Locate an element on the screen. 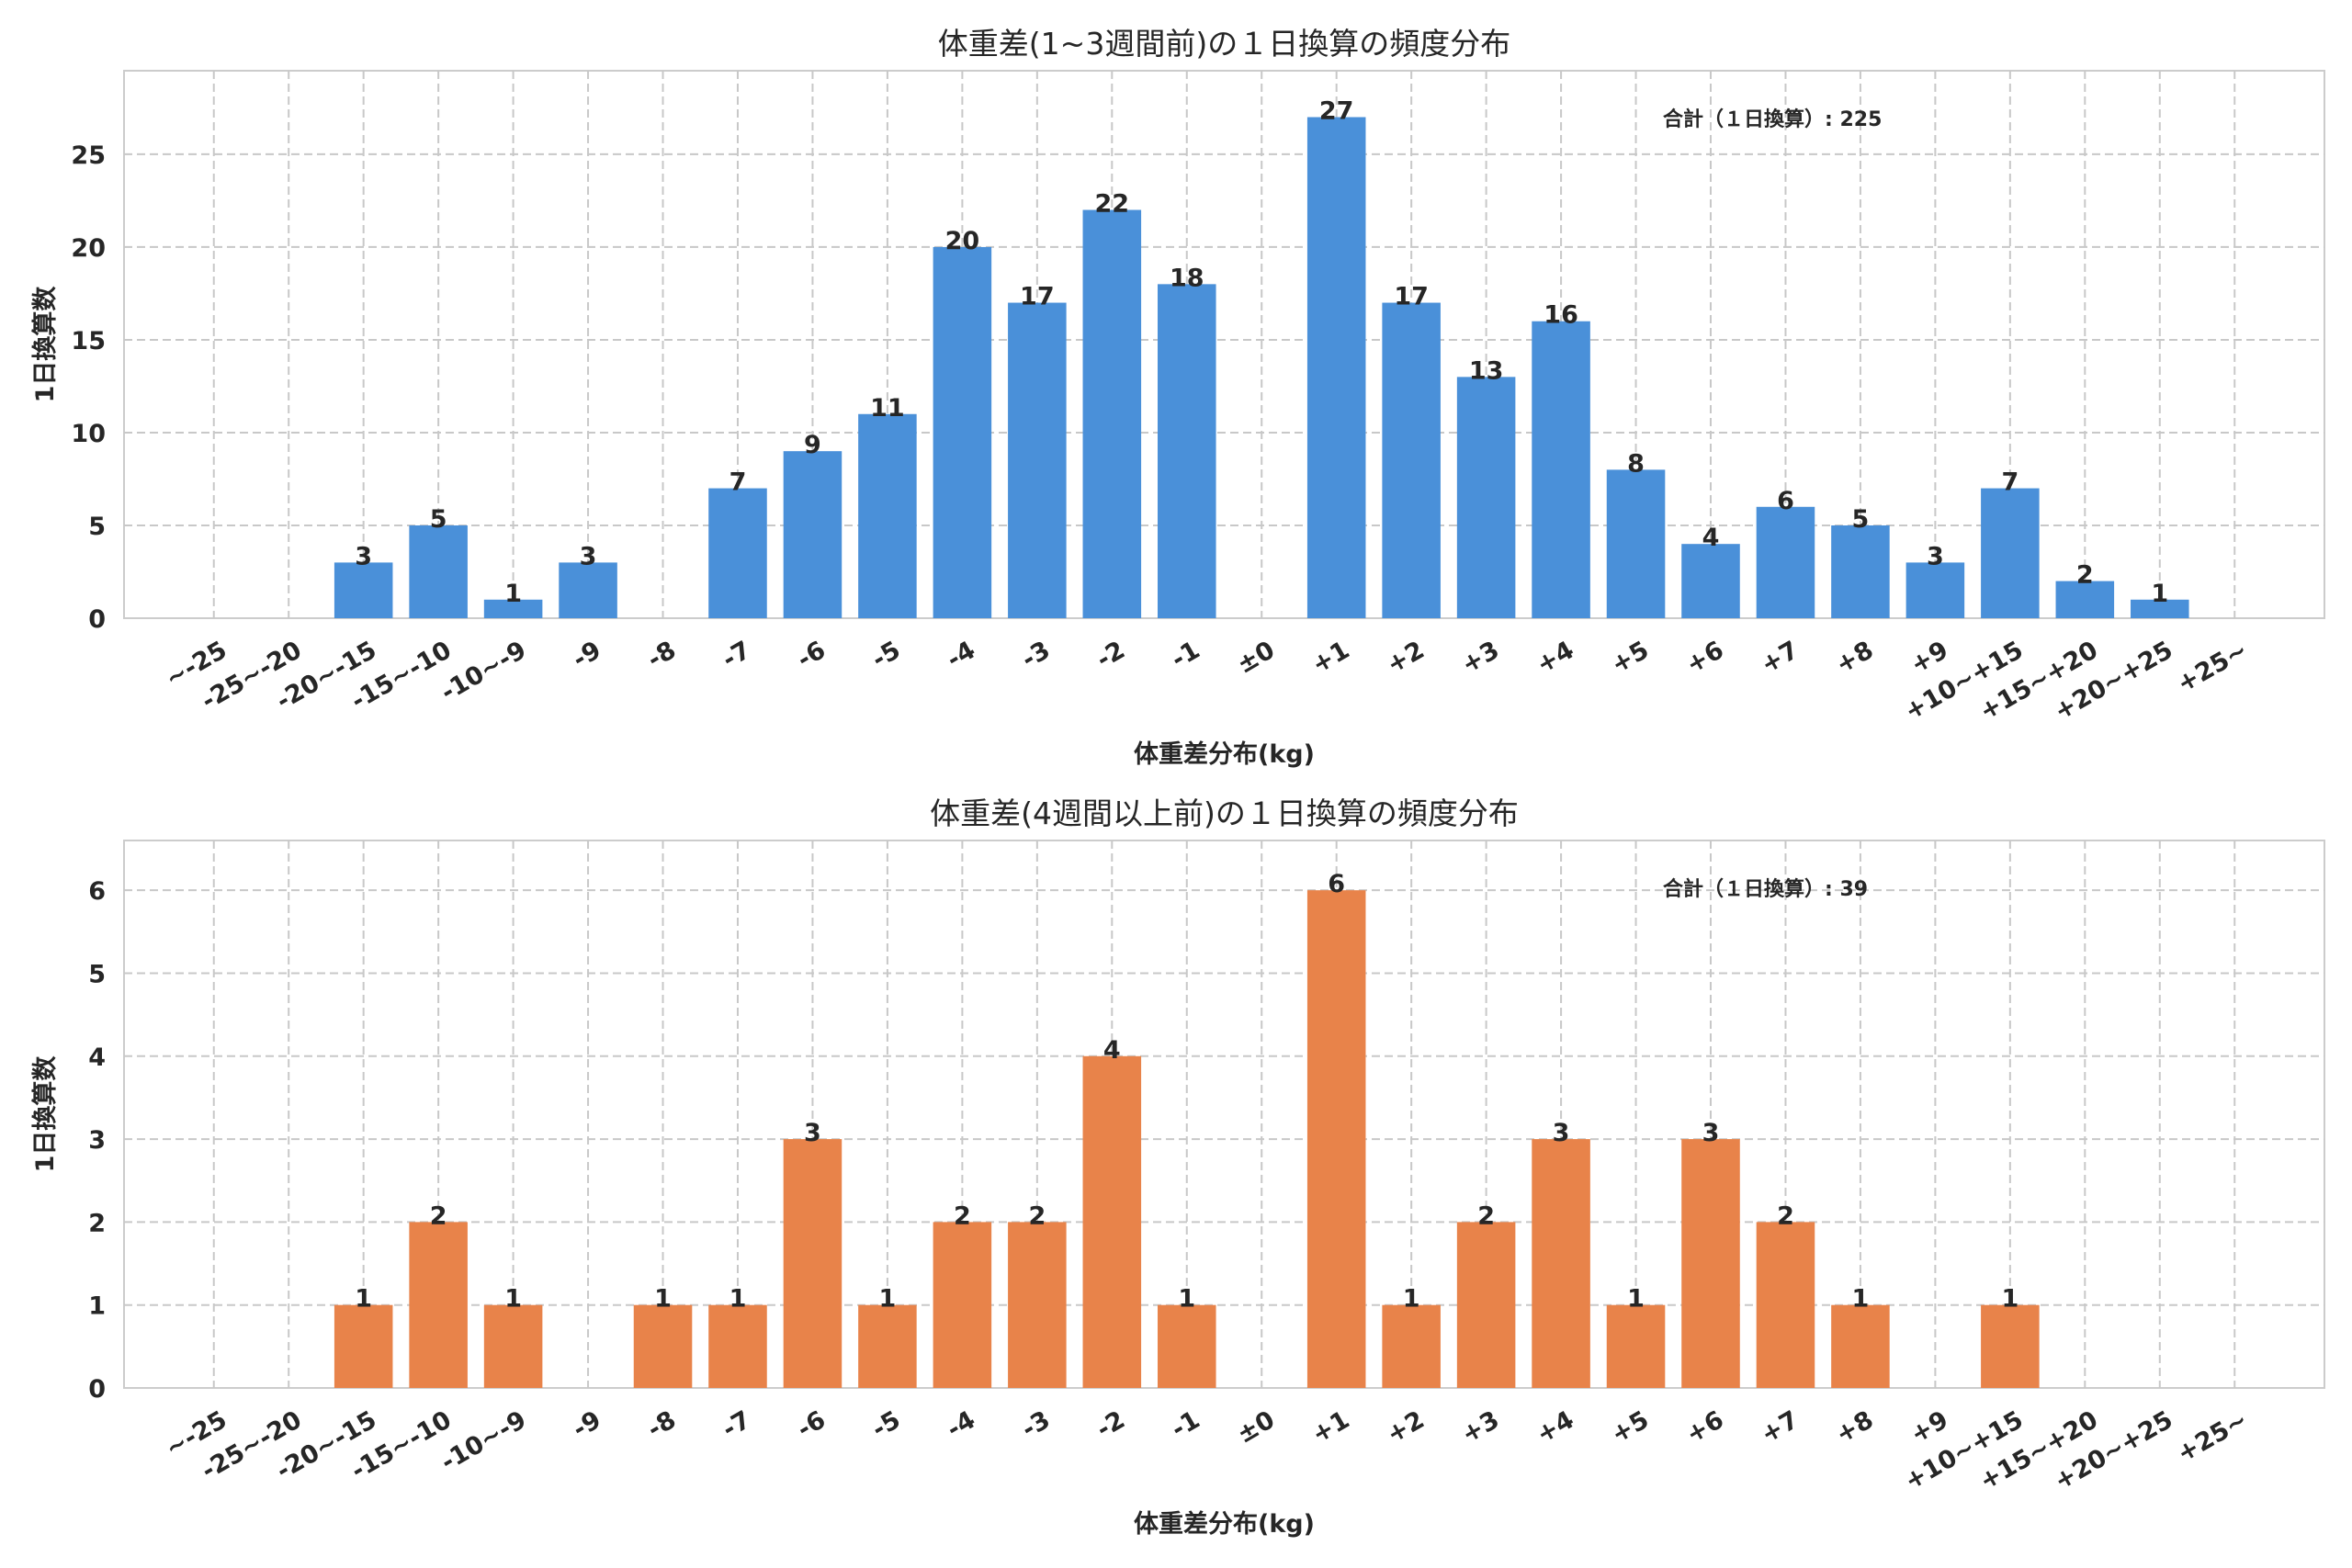 Image resolution: width=2352 pixels, height=1568 pixels. total-annotation: 合計（１日換算）: 39 is located at coordinates (1765, 889).